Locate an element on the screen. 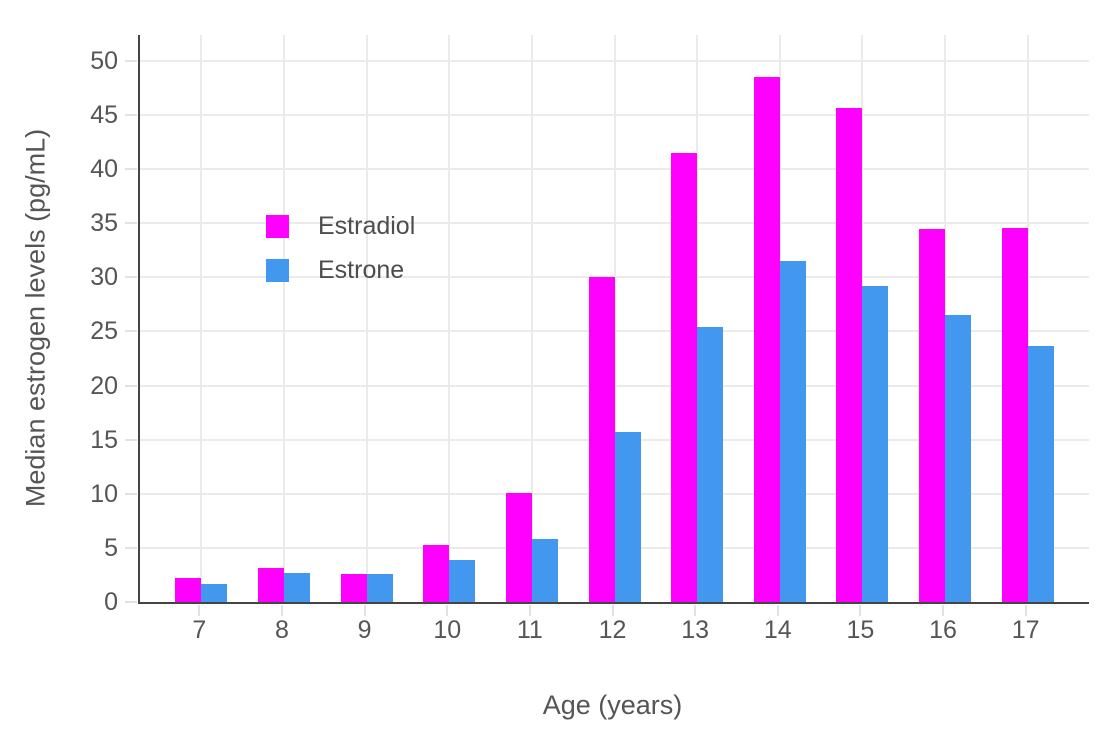 The height and width of the screenshot is (748, 1112). y-tick-label-35: 35 is located at coordinates (104, 223).